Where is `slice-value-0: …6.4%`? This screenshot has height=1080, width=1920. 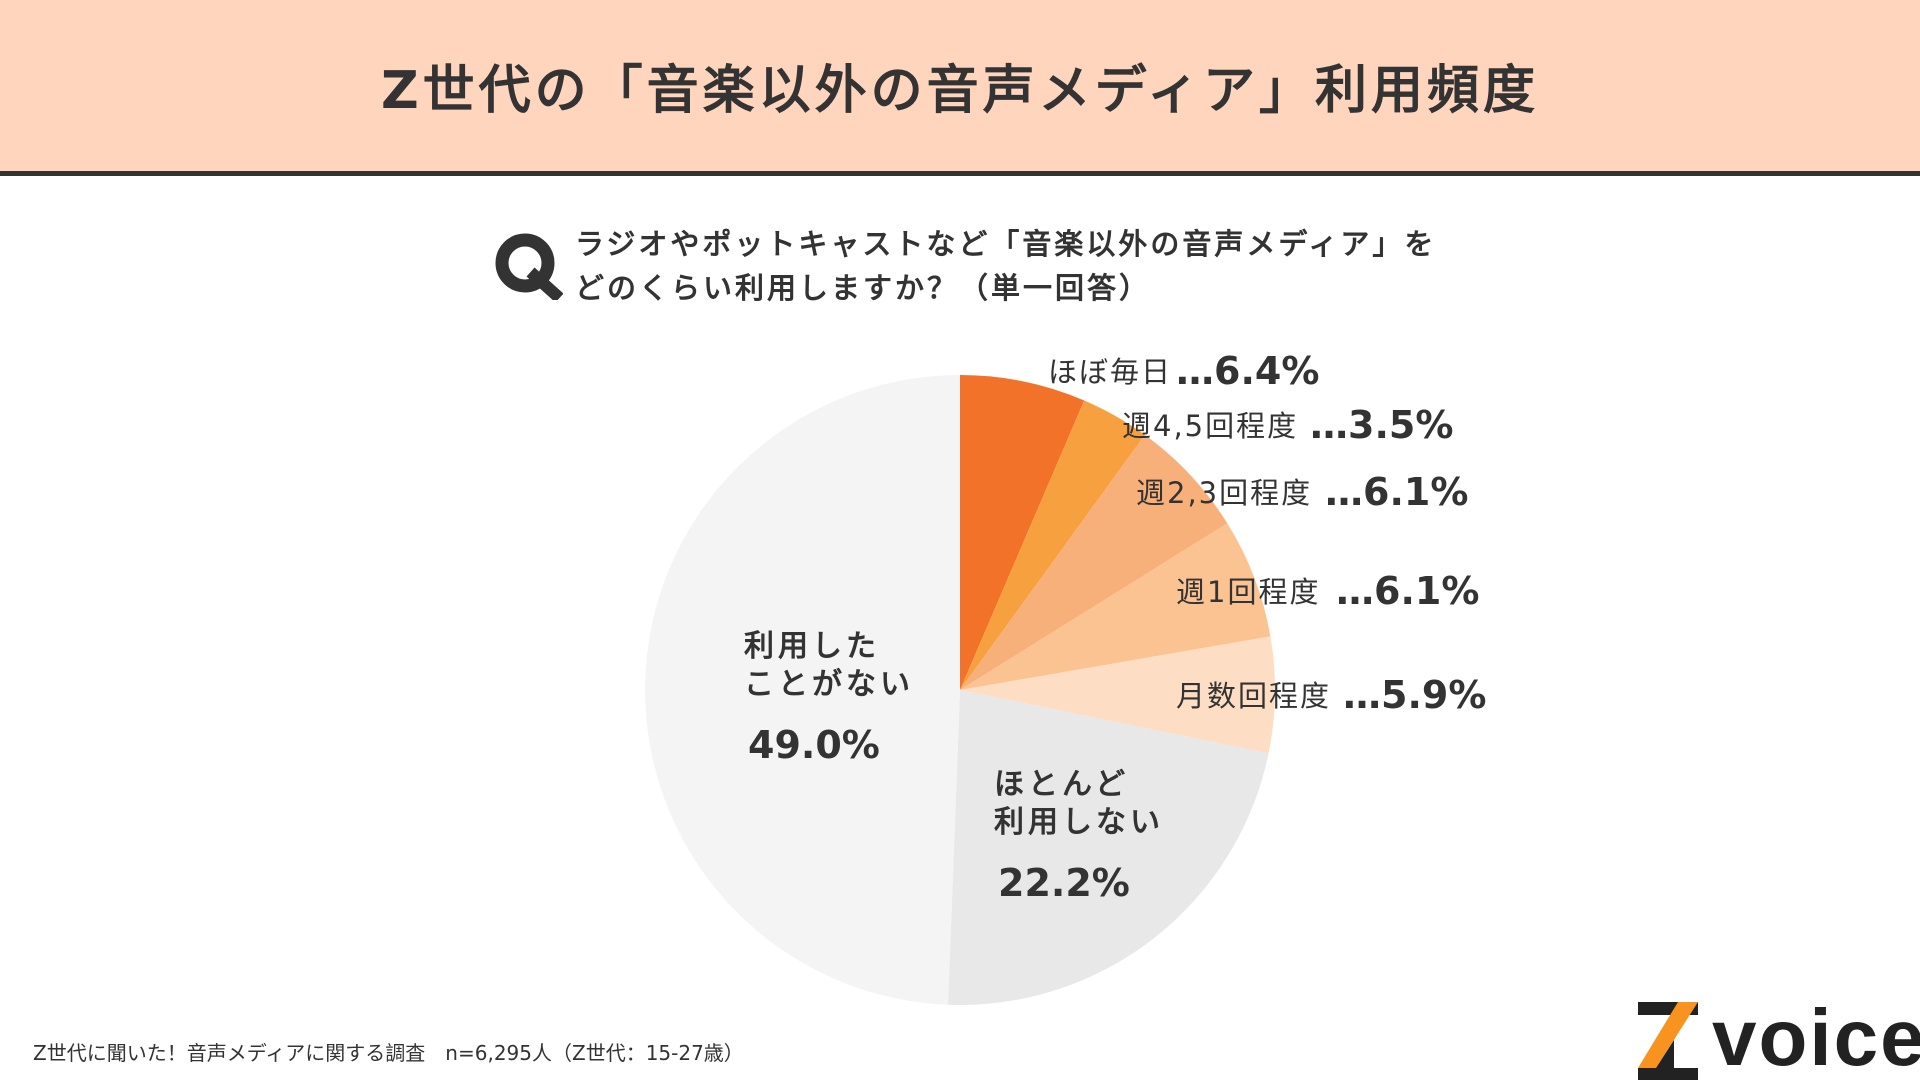
slice-value-0: …6.4% is located at coordinates (1247, 371).